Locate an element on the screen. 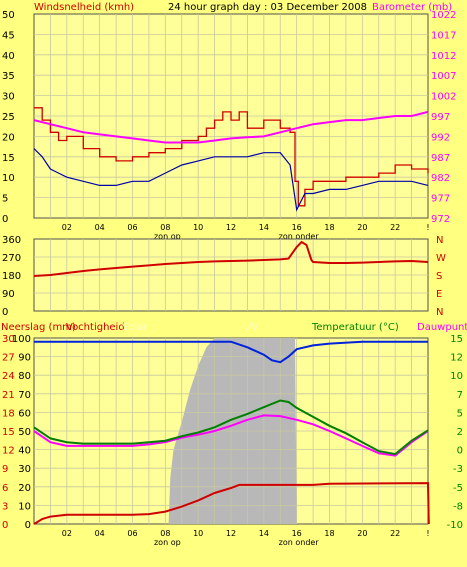 Image resolution: width=467 pixels, height=567 pixels. x-tick-label: ! is located at coordinates (427, 533).